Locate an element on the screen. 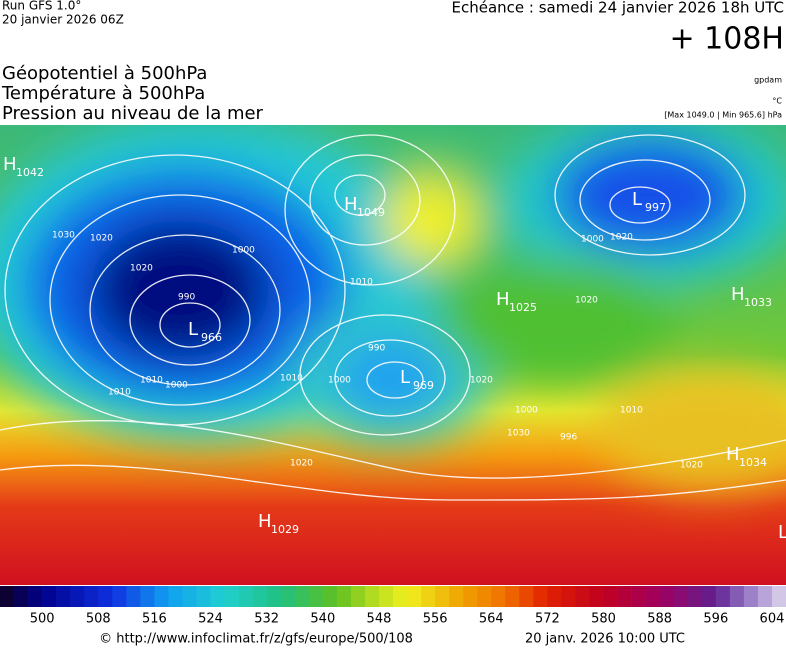 The width and height of the screenshot is (786, 648). colorbar-tick-label: 556 is located at coordinates (435, 619).